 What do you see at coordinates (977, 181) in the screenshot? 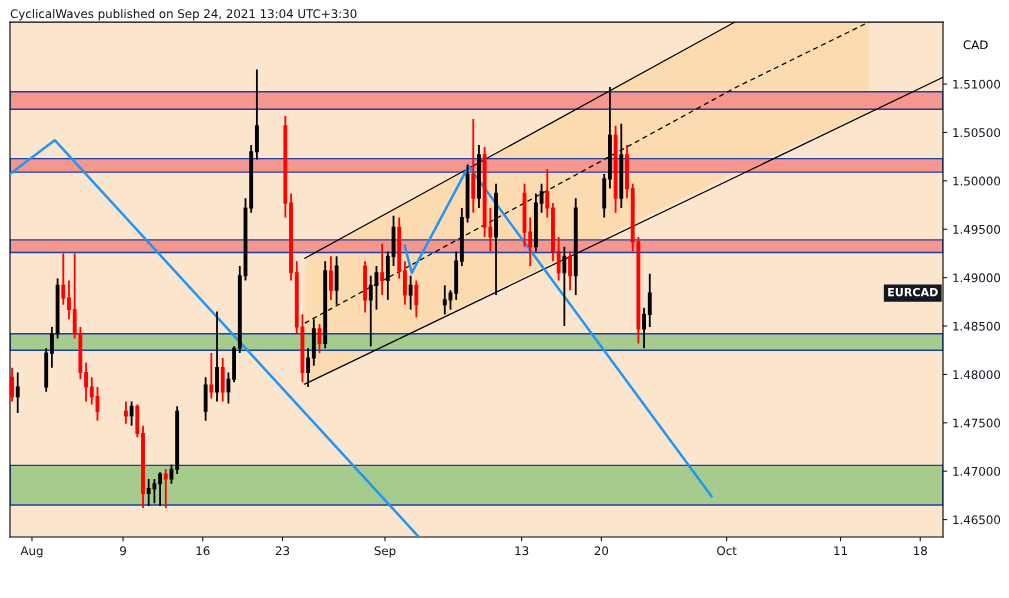
I see `y-tick-label: 1.50000` at bounding box center [977, 181].